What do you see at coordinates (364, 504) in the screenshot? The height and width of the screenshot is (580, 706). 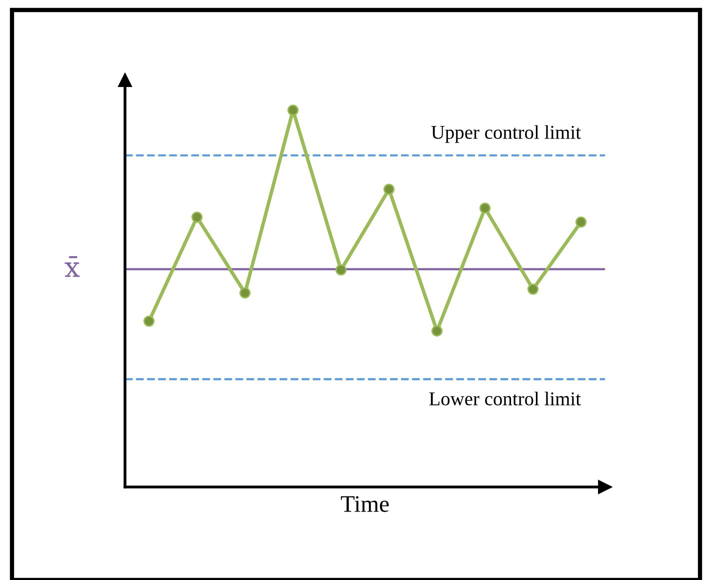 I see `x-axis-title: Time` at bounding box center [364, 504].